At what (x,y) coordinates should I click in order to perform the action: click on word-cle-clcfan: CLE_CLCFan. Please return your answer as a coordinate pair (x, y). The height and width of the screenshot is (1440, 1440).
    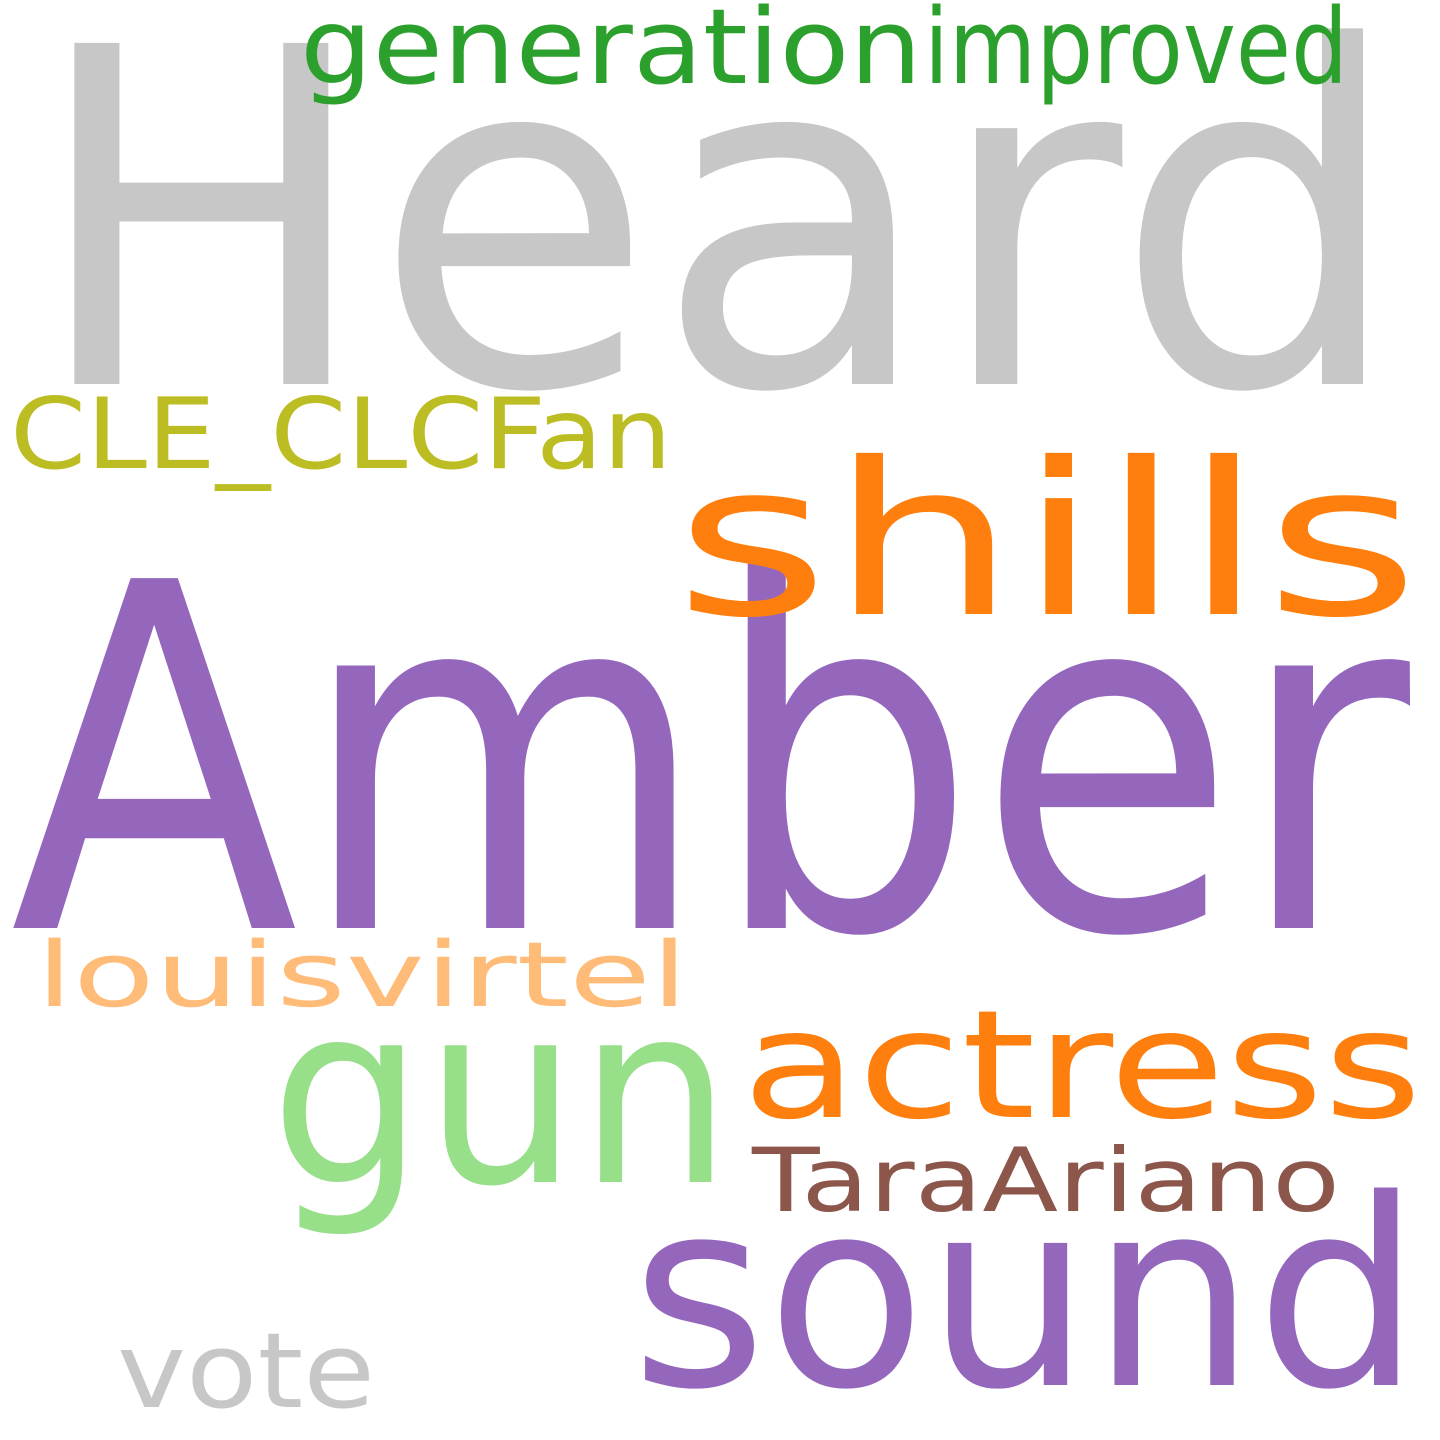
    Looking at the image, I should click on (341, 435).